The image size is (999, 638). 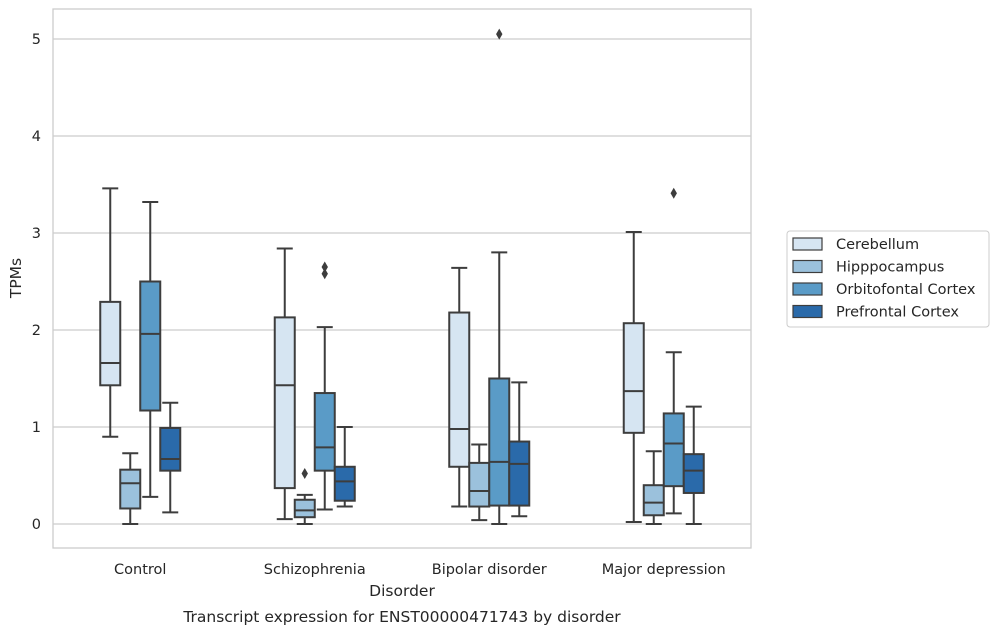 I want to click on legend-label: Orbitofontal Cortex, so click(x=906, y=290).